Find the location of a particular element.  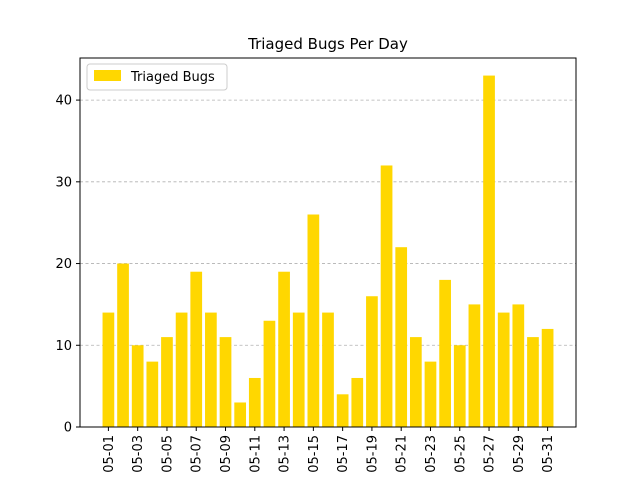

legend-label: Triaged Bugs is located at coordinates (172, 77).